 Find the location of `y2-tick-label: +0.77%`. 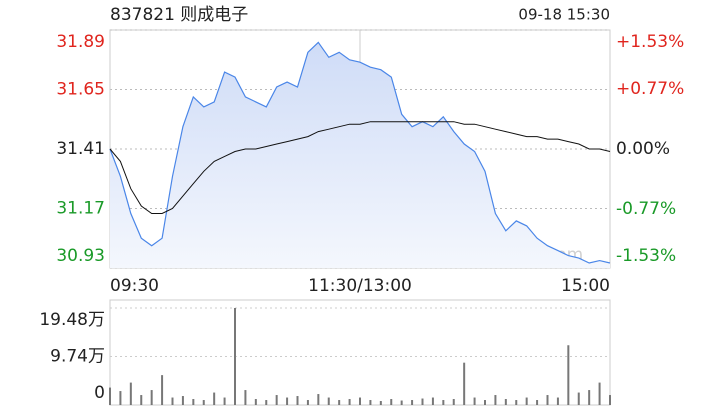

y2-tick-label: +0.77% is located at coordinates (650, 89).